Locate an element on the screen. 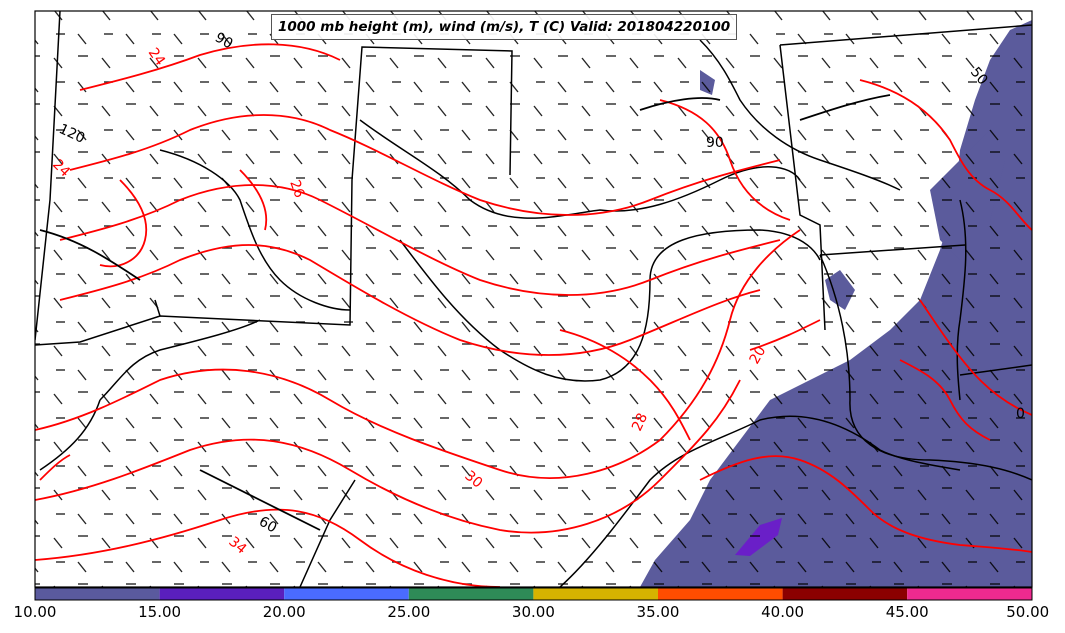  temp-label-28: 28 is located at coordinates (640, 422).